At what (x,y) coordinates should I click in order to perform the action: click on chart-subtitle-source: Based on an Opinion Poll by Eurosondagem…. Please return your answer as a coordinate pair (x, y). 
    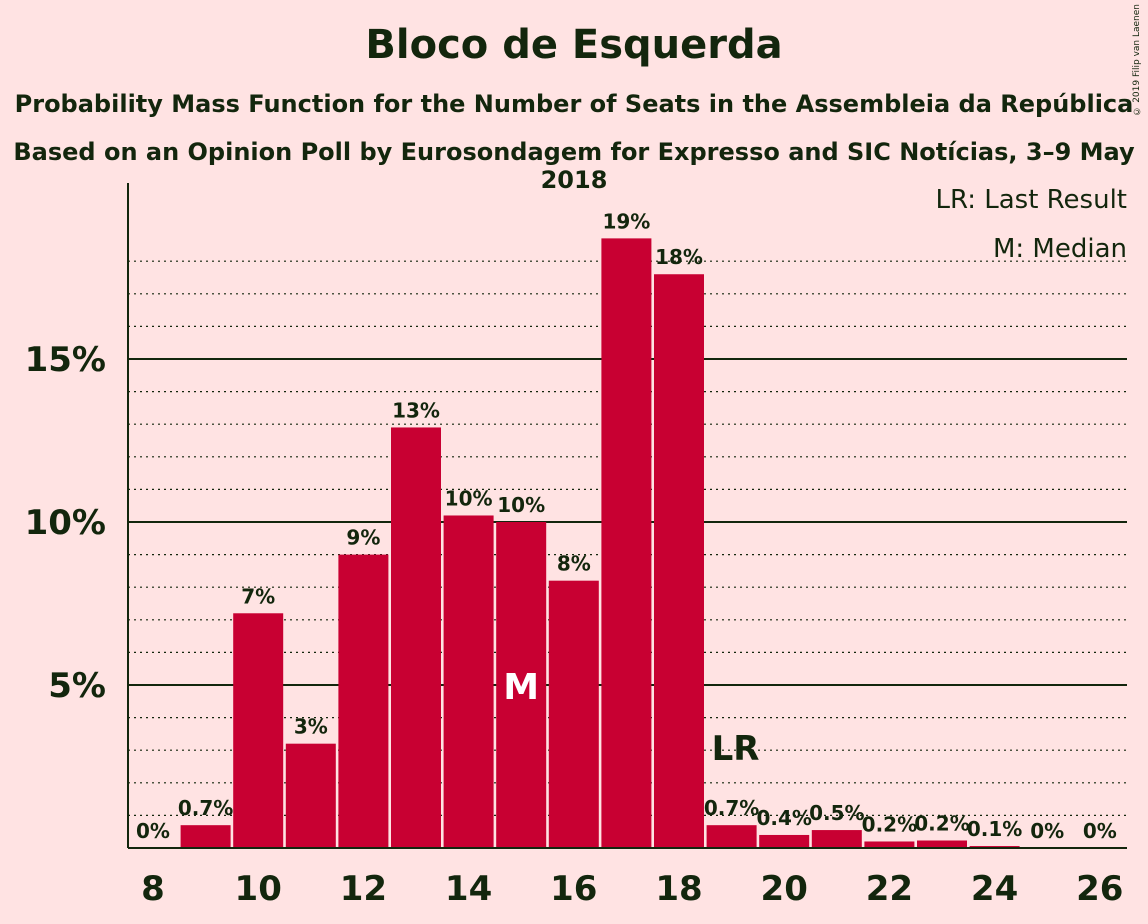
    Looking at the image, I should click on (574, 166).